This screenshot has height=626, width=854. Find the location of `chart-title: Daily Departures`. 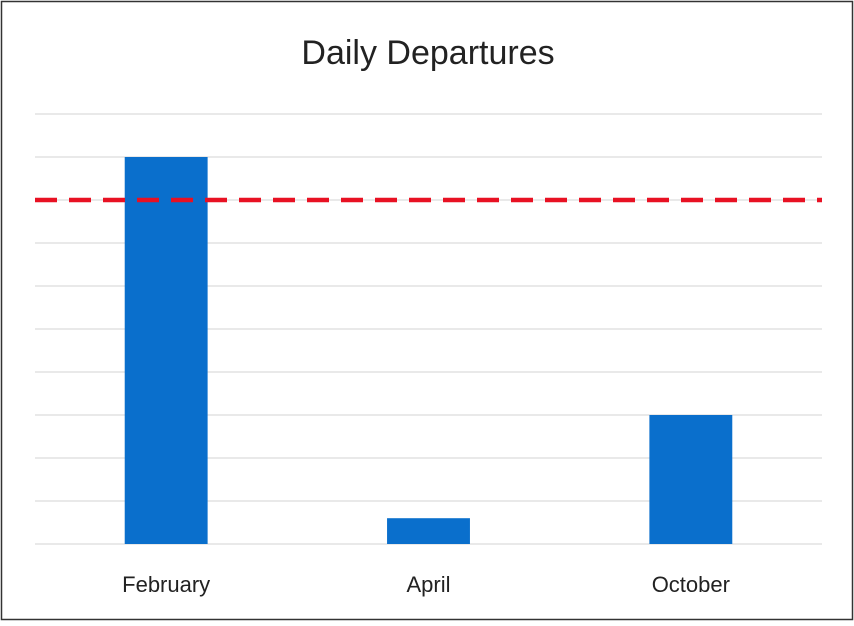

chart-title: Daily Departures is located at coordinates (427, 53).